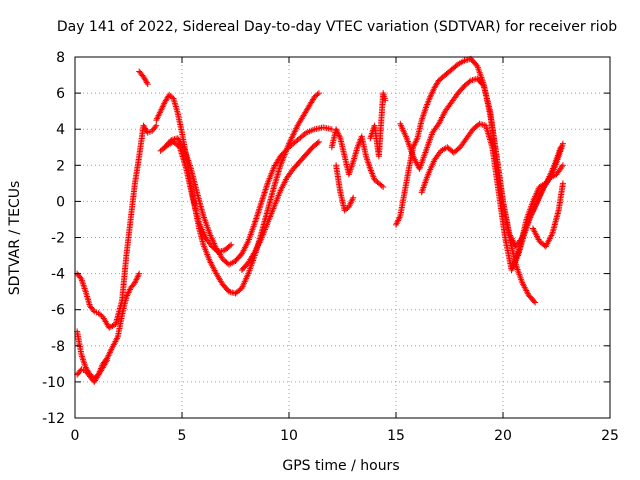 This screenshot has width=640, height=480. What do you see at coordinates (15, 238) in the screenshot?
I see `y-axis-label: SDTVAR / TECUs` at bounding box center [15, 238].